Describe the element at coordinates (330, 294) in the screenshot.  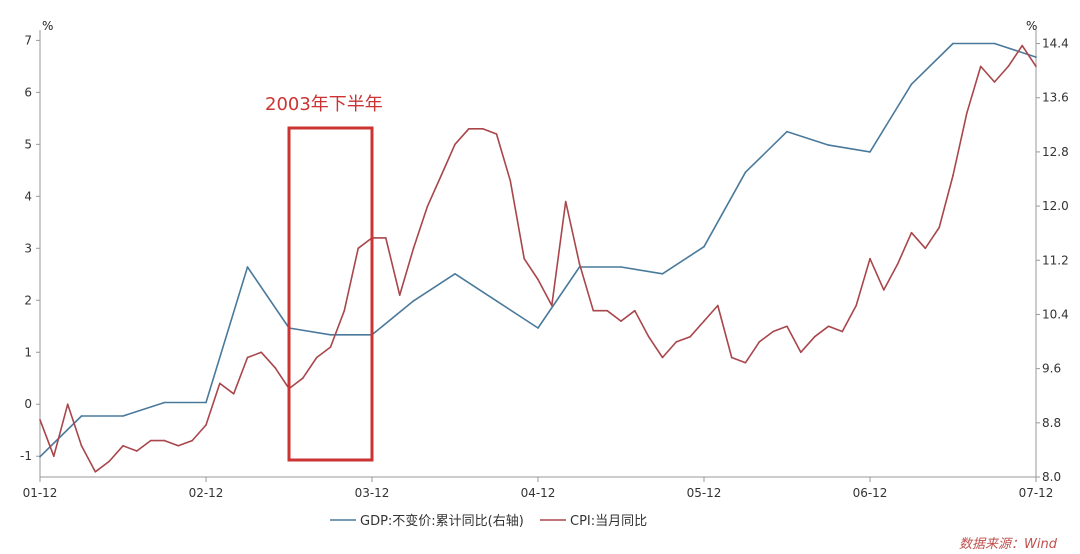
I see `annotation-box` at that location.